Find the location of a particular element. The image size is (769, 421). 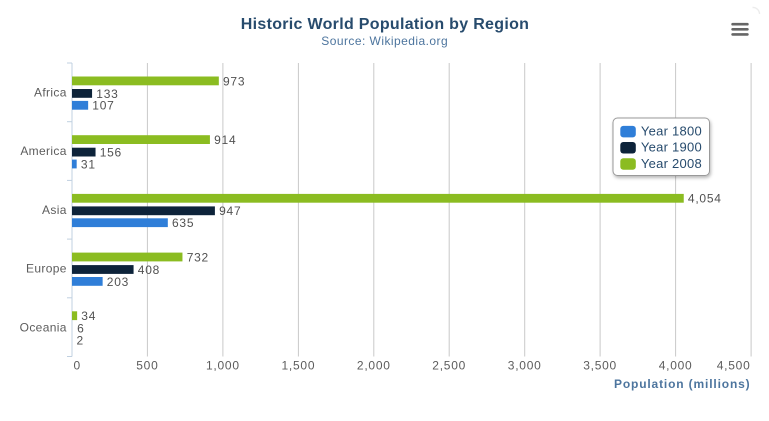

svg-text: 1,000 is located at coordinates (223, 365).